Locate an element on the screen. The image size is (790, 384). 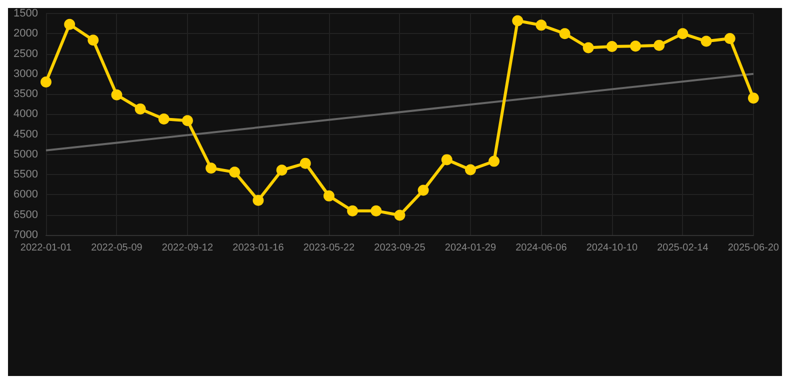
y-tick-label: 2500 is located at coordinates (26, 54).